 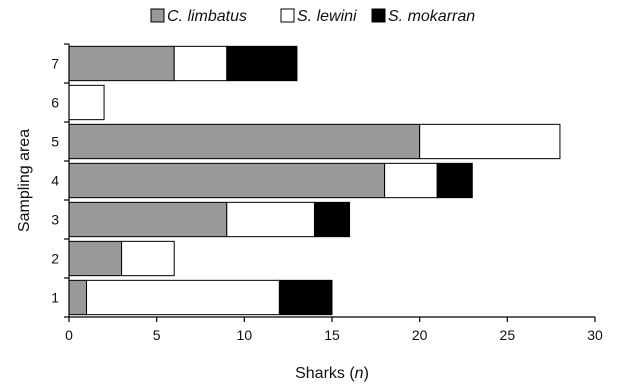 I want to click on y-tick-label: 1, so click(x=55, y=298).